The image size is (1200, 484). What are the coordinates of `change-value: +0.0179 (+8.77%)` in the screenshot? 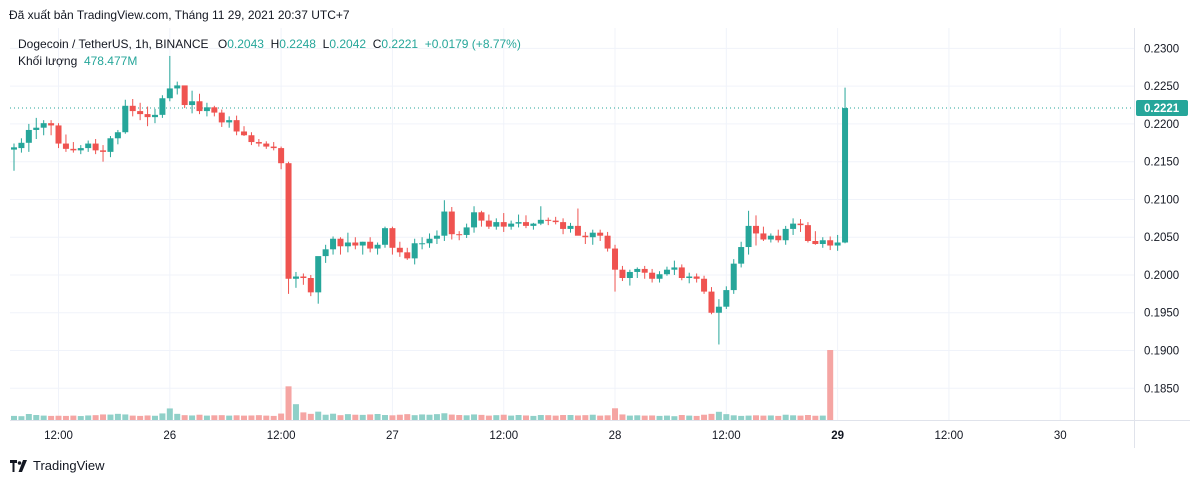 It's located at (472, 44).